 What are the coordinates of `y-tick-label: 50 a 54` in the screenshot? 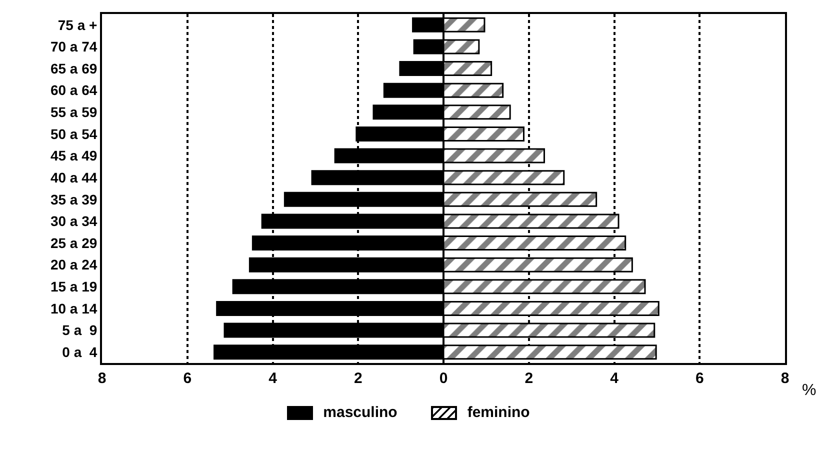 It's located at (74, 134).